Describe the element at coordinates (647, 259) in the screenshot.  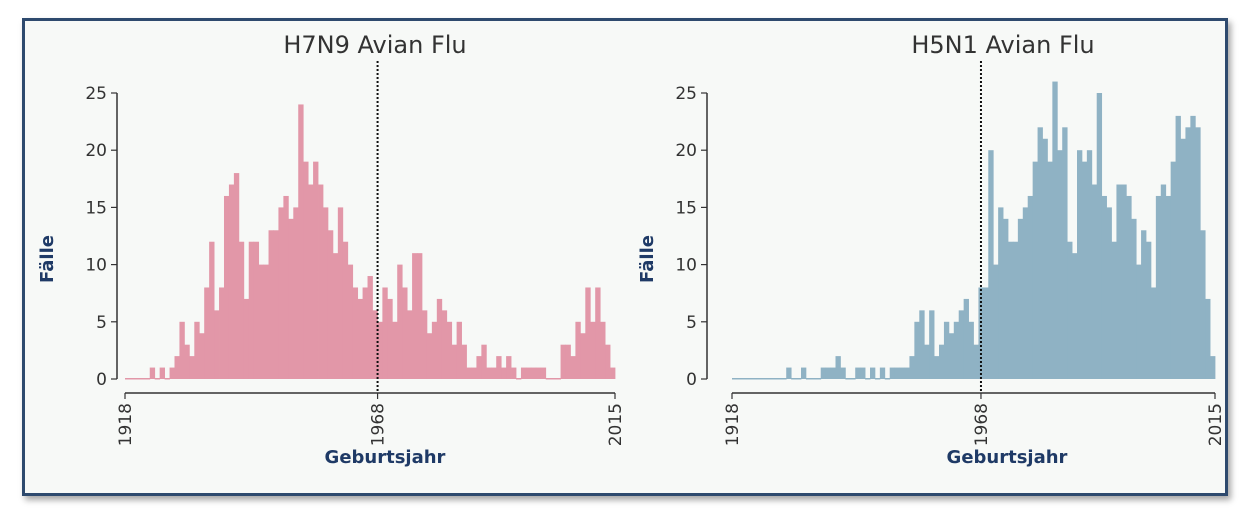
I see `y-axis-label: Fälle` at that location.